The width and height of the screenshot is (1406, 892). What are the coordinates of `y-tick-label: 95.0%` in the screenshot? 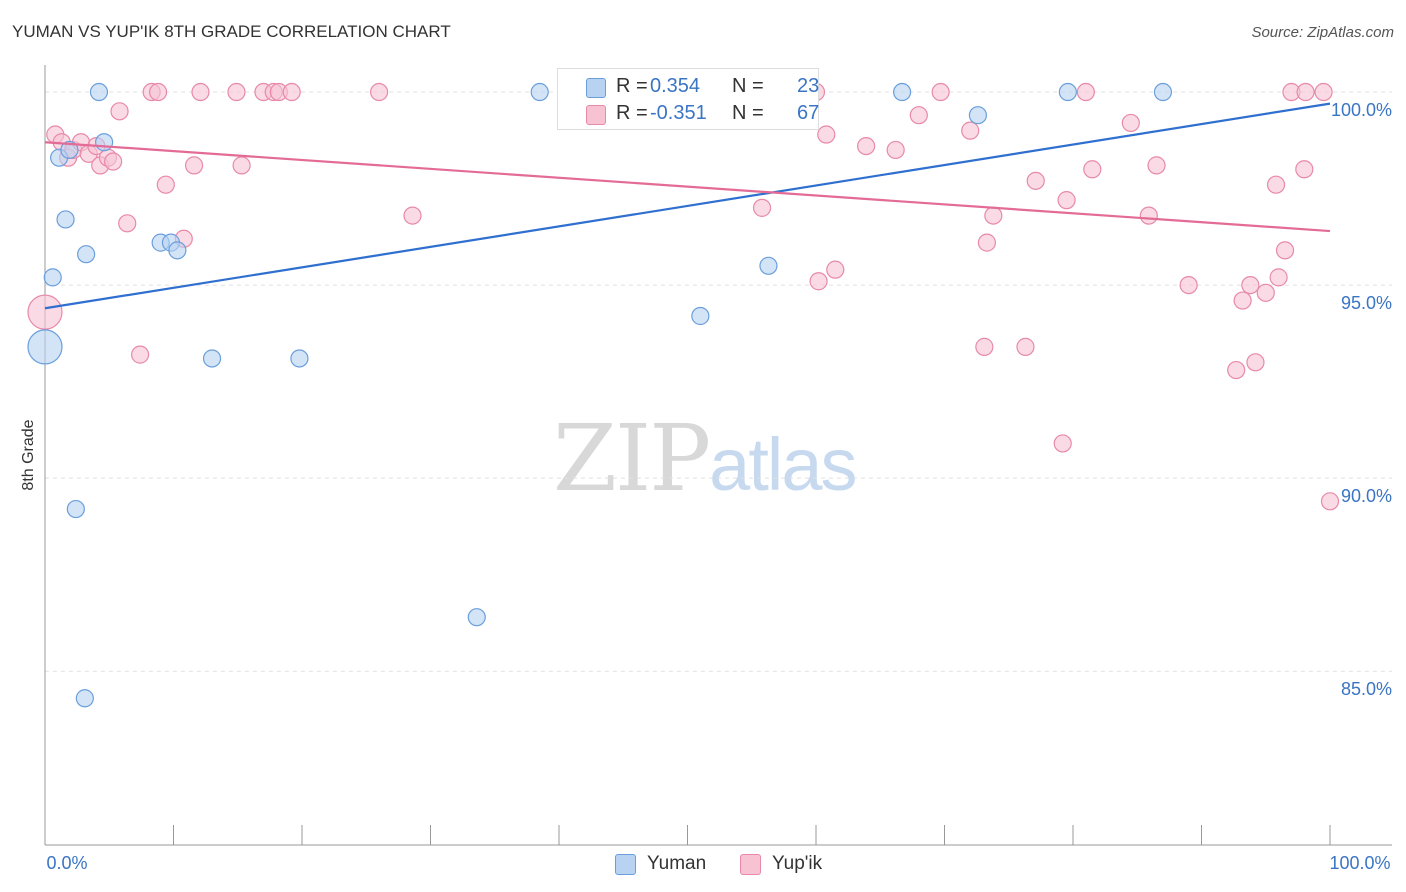 It's located at (1366, 303).